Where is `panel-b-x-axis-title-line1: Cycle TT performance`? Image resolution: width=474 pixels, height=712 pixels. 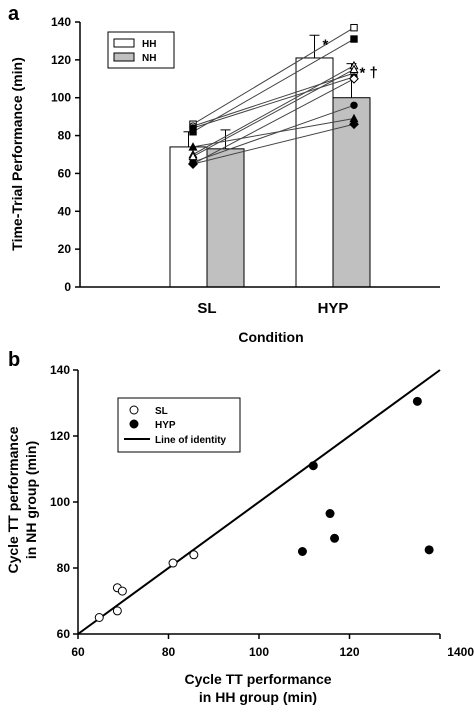
panel-b-x-axis-title-line1: Cycle TT performance is located at coordinates (257, 679).